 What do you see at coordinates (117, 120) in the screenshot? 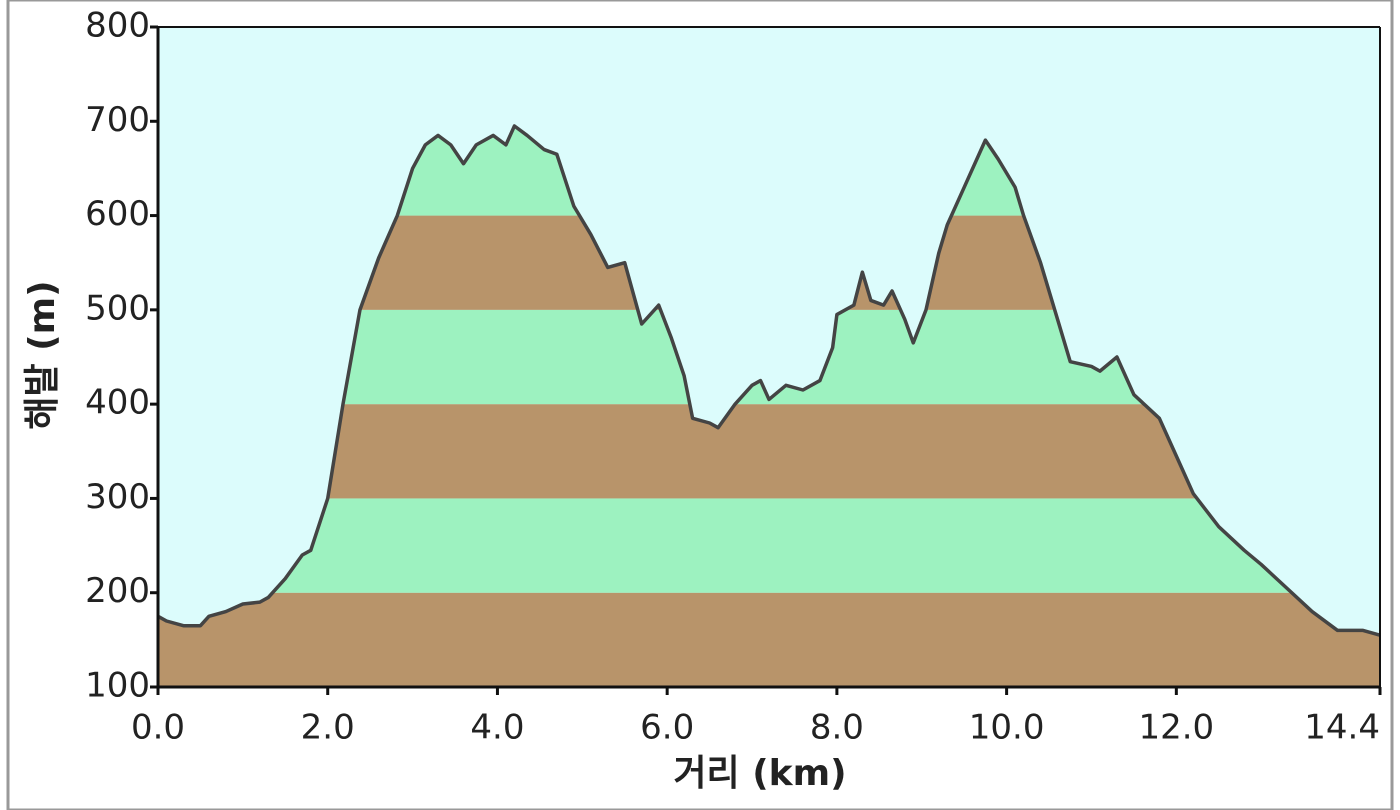
I see `y-tick-label: 700` at bounding box center [117, 120].